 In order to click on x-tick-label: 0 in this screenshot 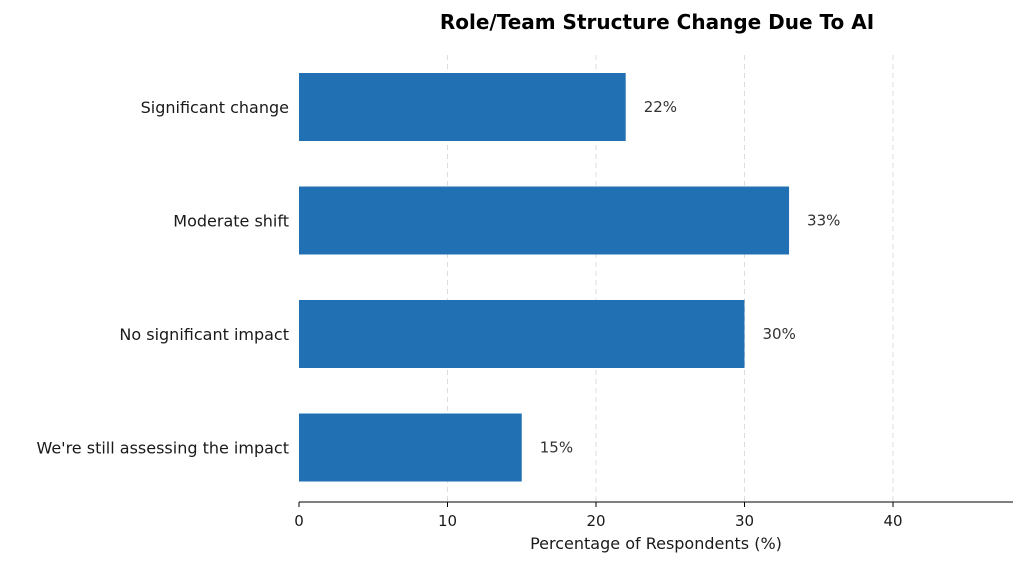, I will do `click(299, 521)`.